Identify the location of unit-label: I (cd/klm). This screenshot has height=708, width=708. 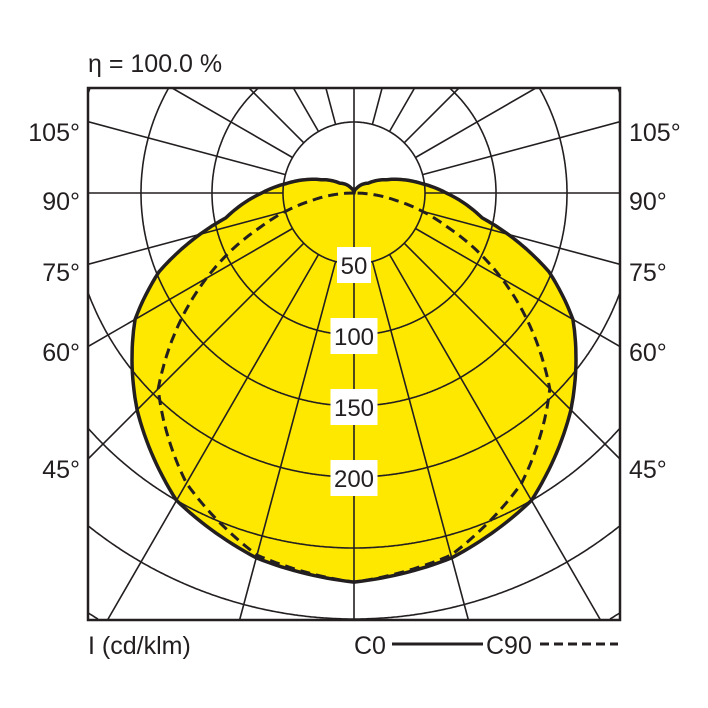
(139, 646).